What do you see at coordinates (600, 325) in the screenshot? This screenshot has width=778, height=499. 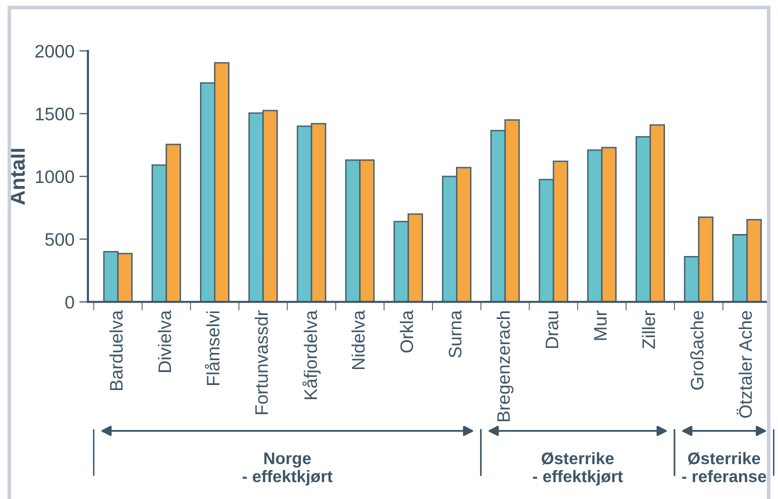 I see `x-tick-label: Mur` at bounding box center [600, 325].